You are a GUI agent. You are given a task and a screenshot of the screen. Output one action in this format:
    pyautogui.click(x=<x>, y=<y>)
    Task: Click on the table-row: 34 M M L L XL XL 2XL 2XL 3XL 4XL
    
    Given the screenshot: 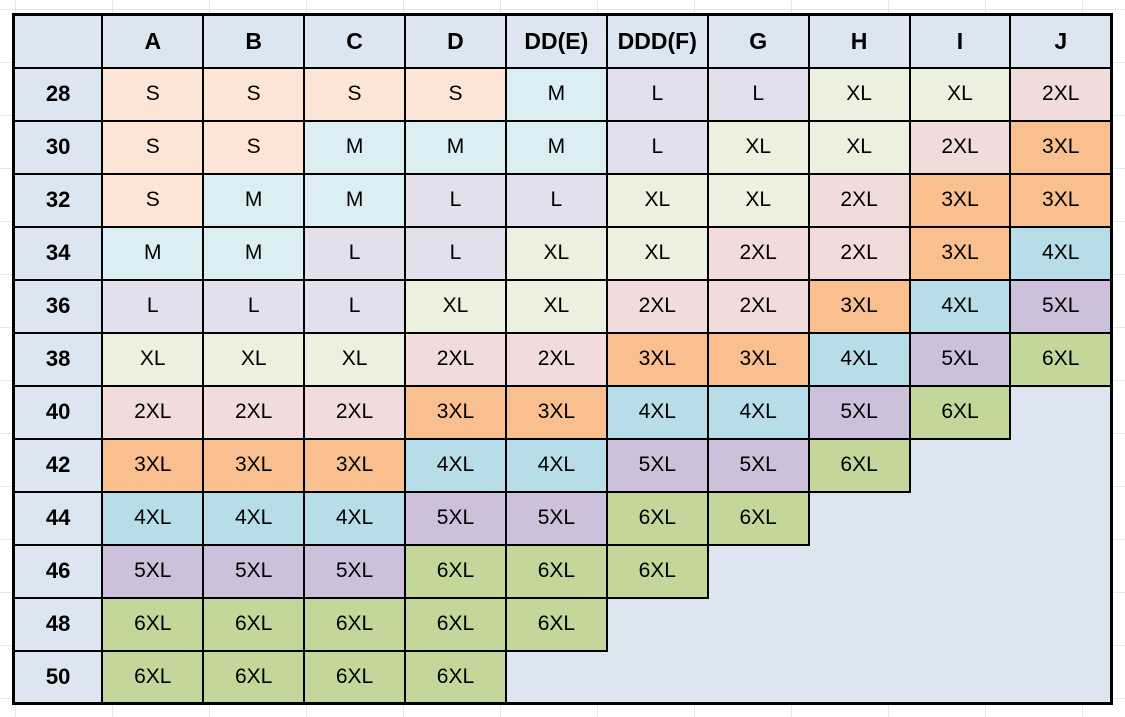 What is the action you would take?
    pyautogui.click(x=562, y=253)
    